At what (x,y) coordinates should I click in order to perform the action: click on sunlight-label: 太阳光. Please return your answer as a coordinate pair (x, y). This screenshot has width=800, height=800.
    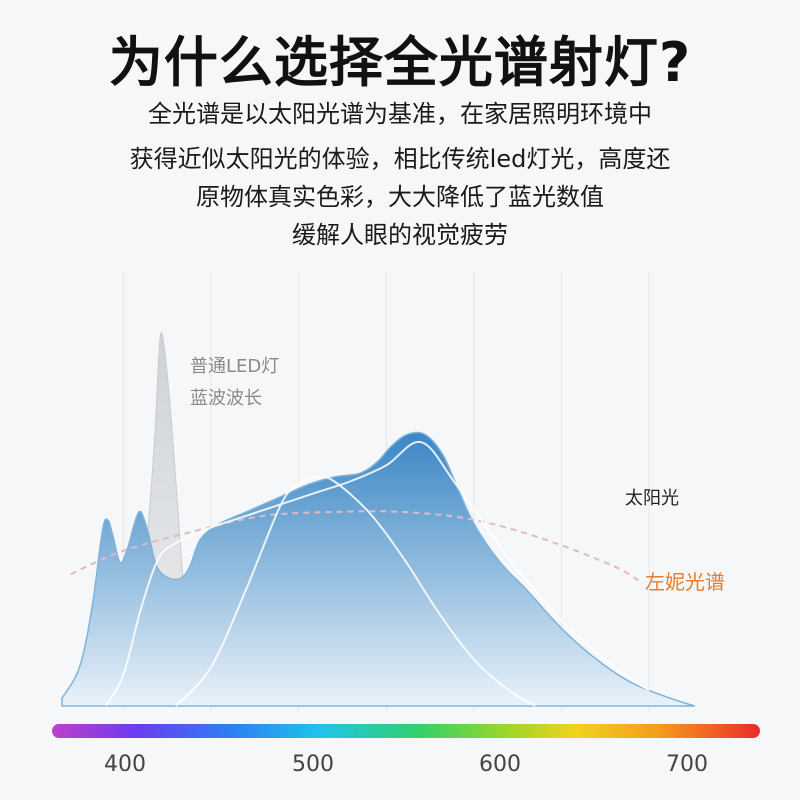
    Looking at the image, I should click on (652, 498).